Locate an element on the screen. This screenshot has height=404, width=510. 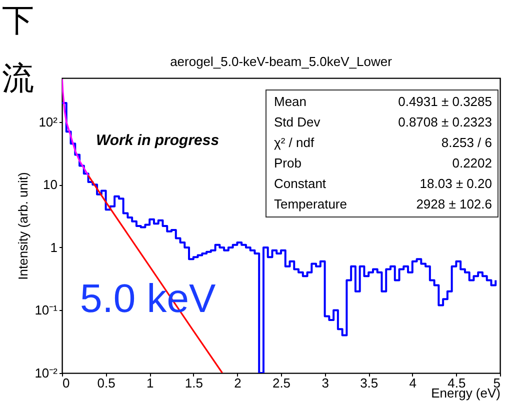
annotation: 0.4931 ± 0.3285 is located at coordinates (445, 101).